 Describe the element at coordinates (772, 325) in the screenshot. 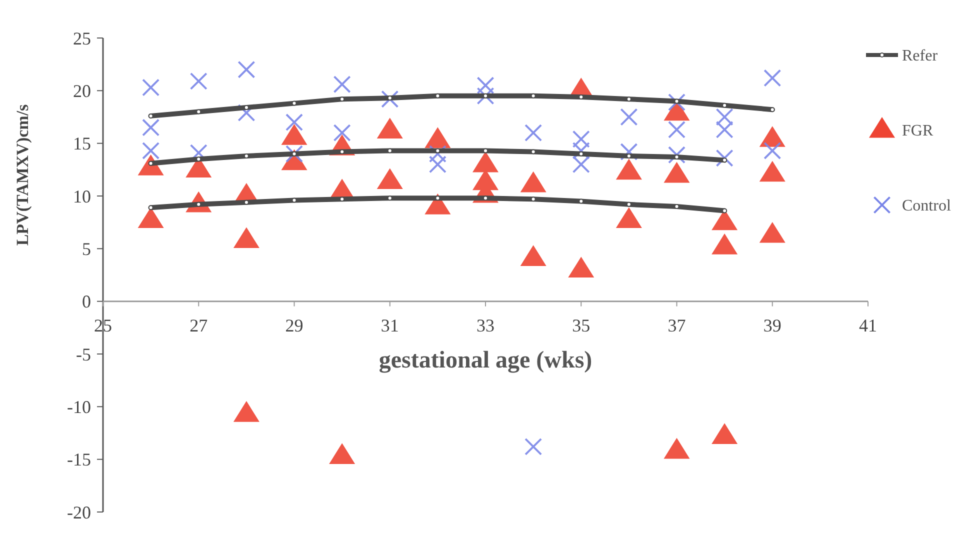

I see `x-tick-label: 39` at that location.